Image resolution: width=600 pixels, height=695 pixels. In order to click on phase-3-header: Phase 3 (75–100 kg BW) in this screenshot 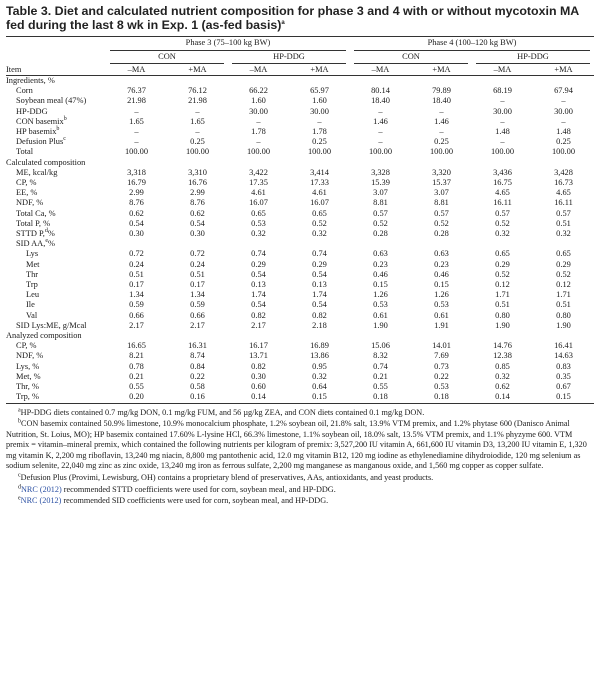, I will do `click(228, 43)`.